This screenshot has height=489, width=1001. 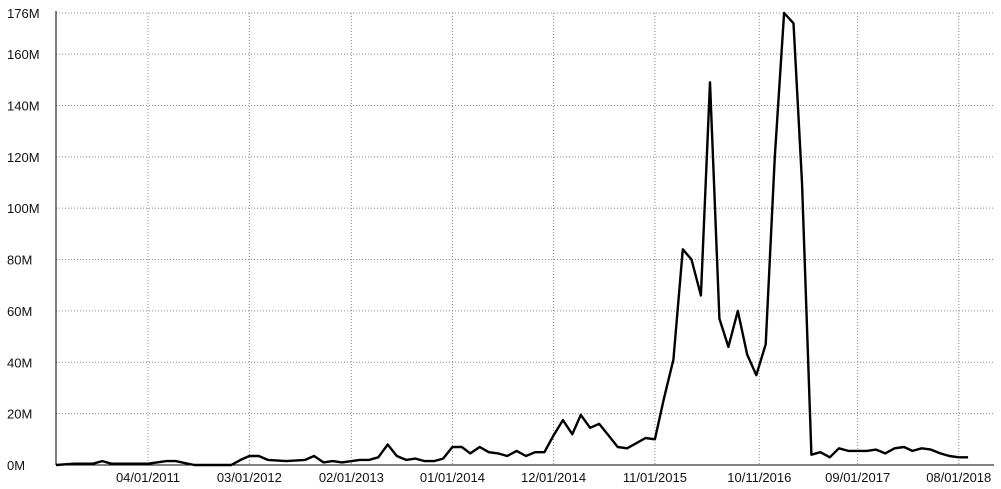 I want to click on y-tick-label: 80M, so click(x=19, y=260).